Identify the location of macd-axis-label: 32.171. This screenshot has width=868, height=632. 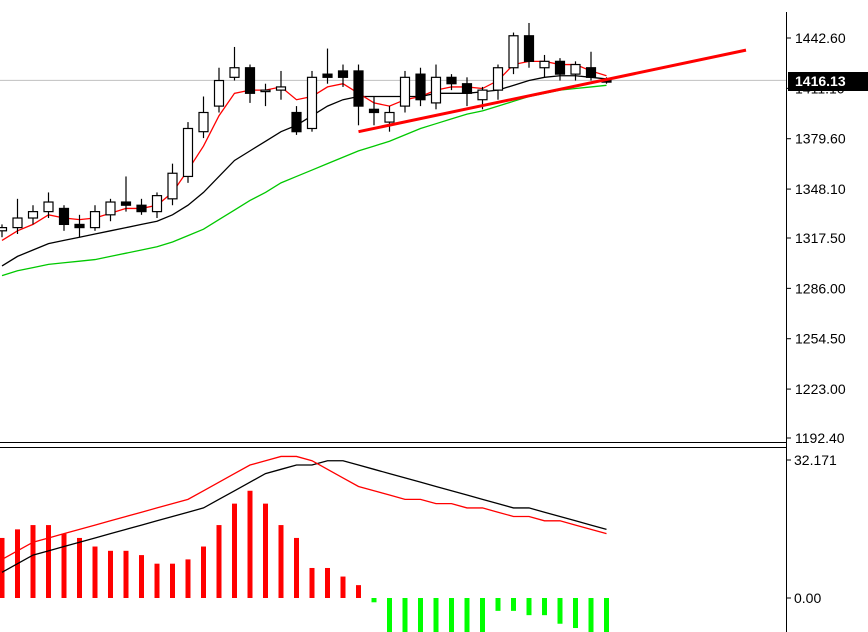
(815, 460).